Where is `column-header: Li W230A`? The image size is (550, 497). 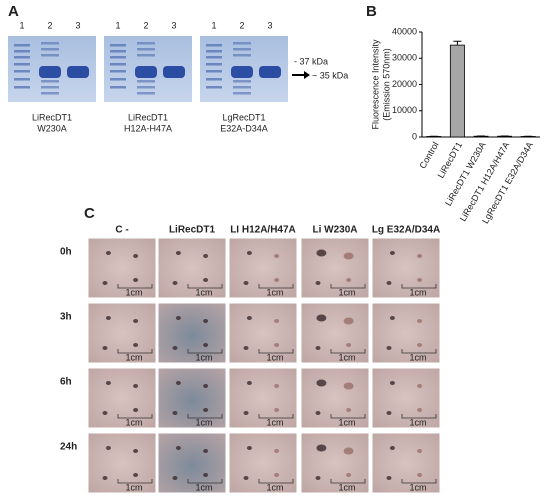
column-header: Li W230A is located at coordinates (334, 230).